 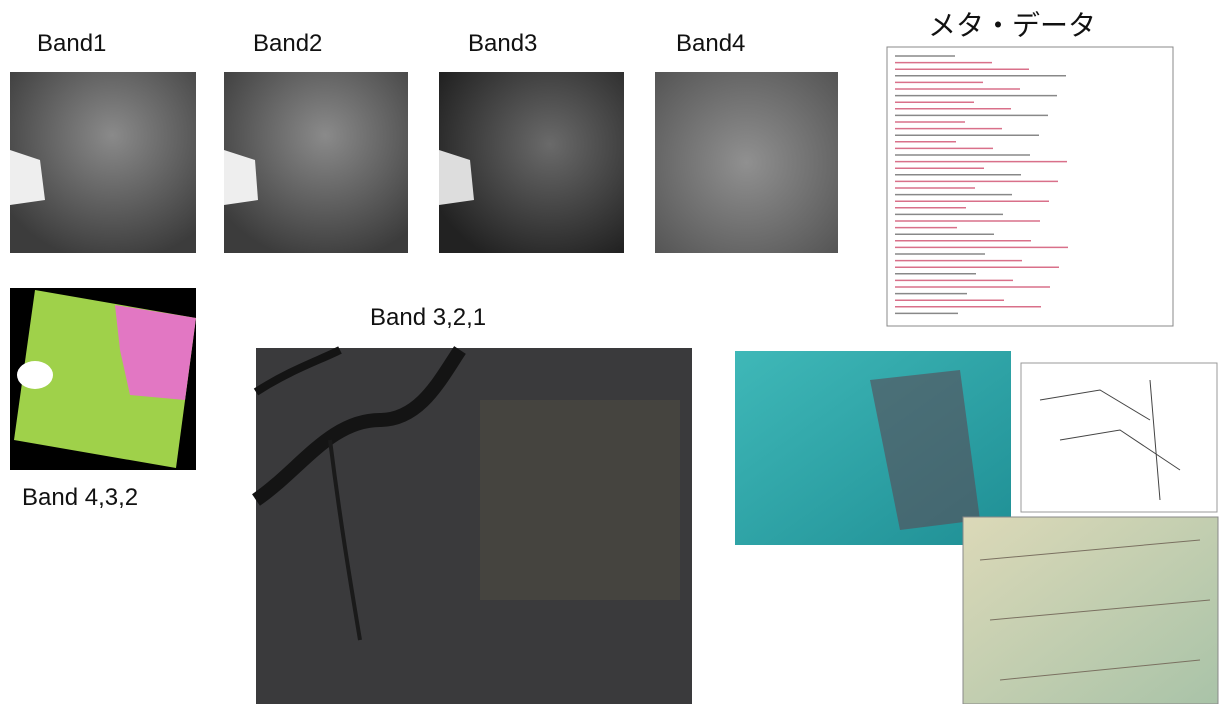 What do you see at coordinates (711, 43) in the screenshot?
I see `band-label: Band4` at bounding box center [711, 43].